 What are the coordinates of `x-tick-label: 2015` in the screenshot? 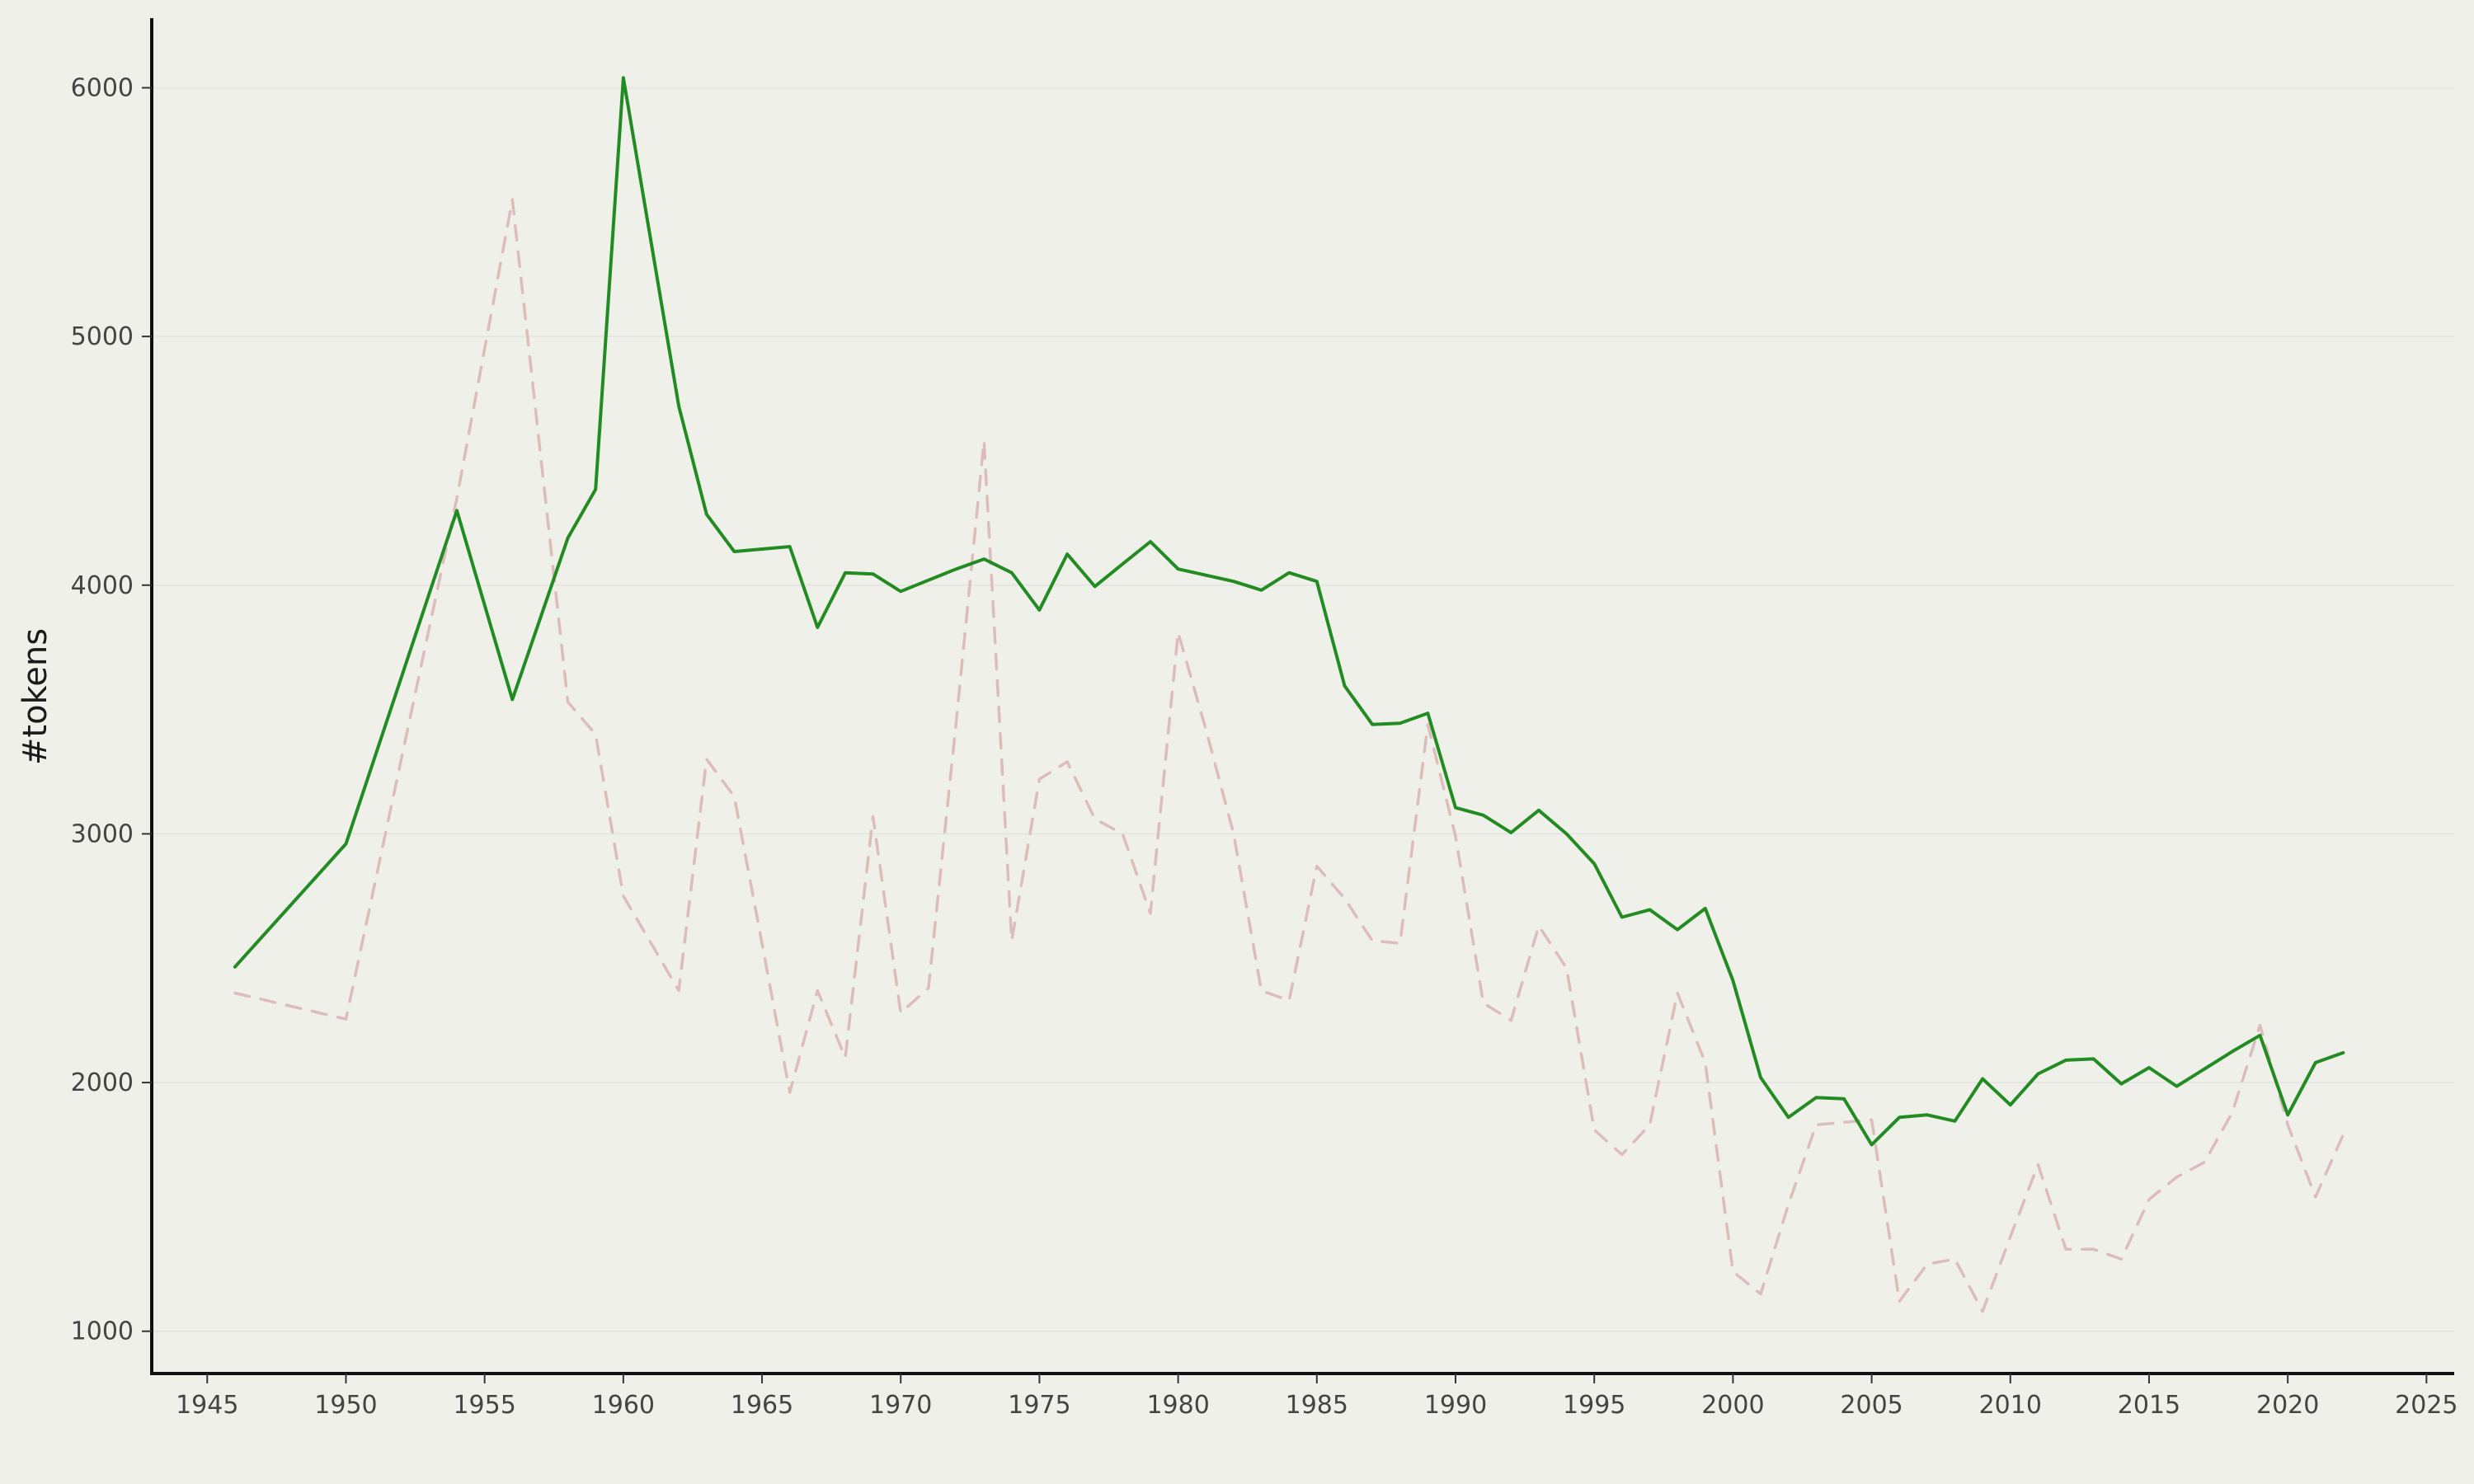 It's located at (2149, 1405).